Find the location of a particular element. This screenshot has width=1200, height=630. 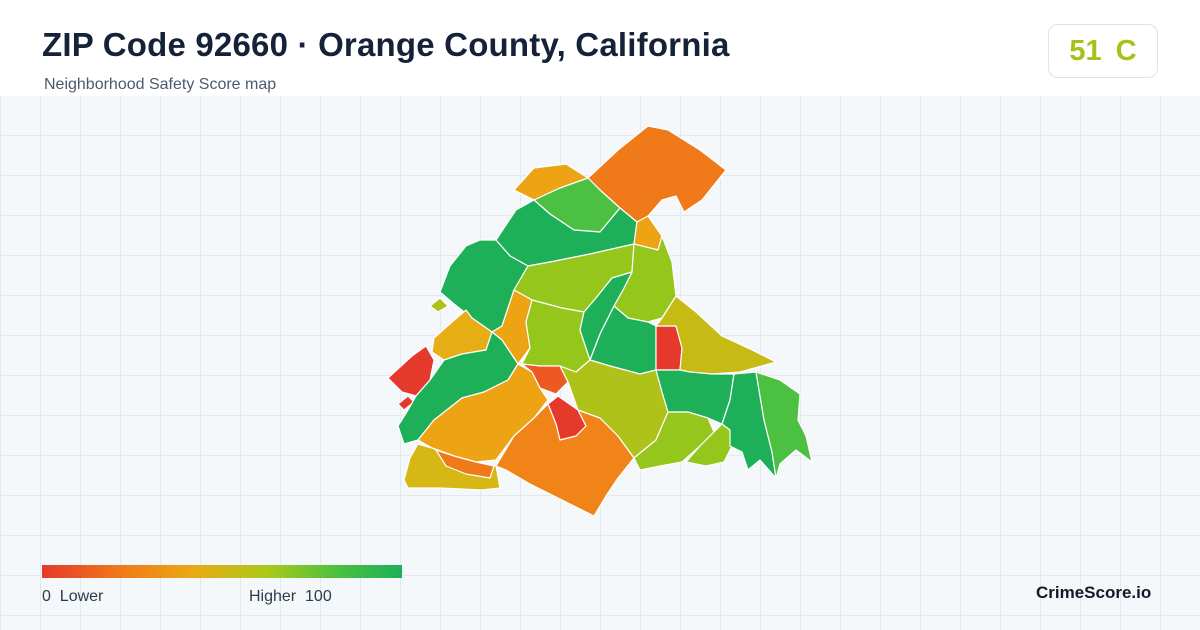

score-badge: 51 C is located at coordinates (1103, 51).